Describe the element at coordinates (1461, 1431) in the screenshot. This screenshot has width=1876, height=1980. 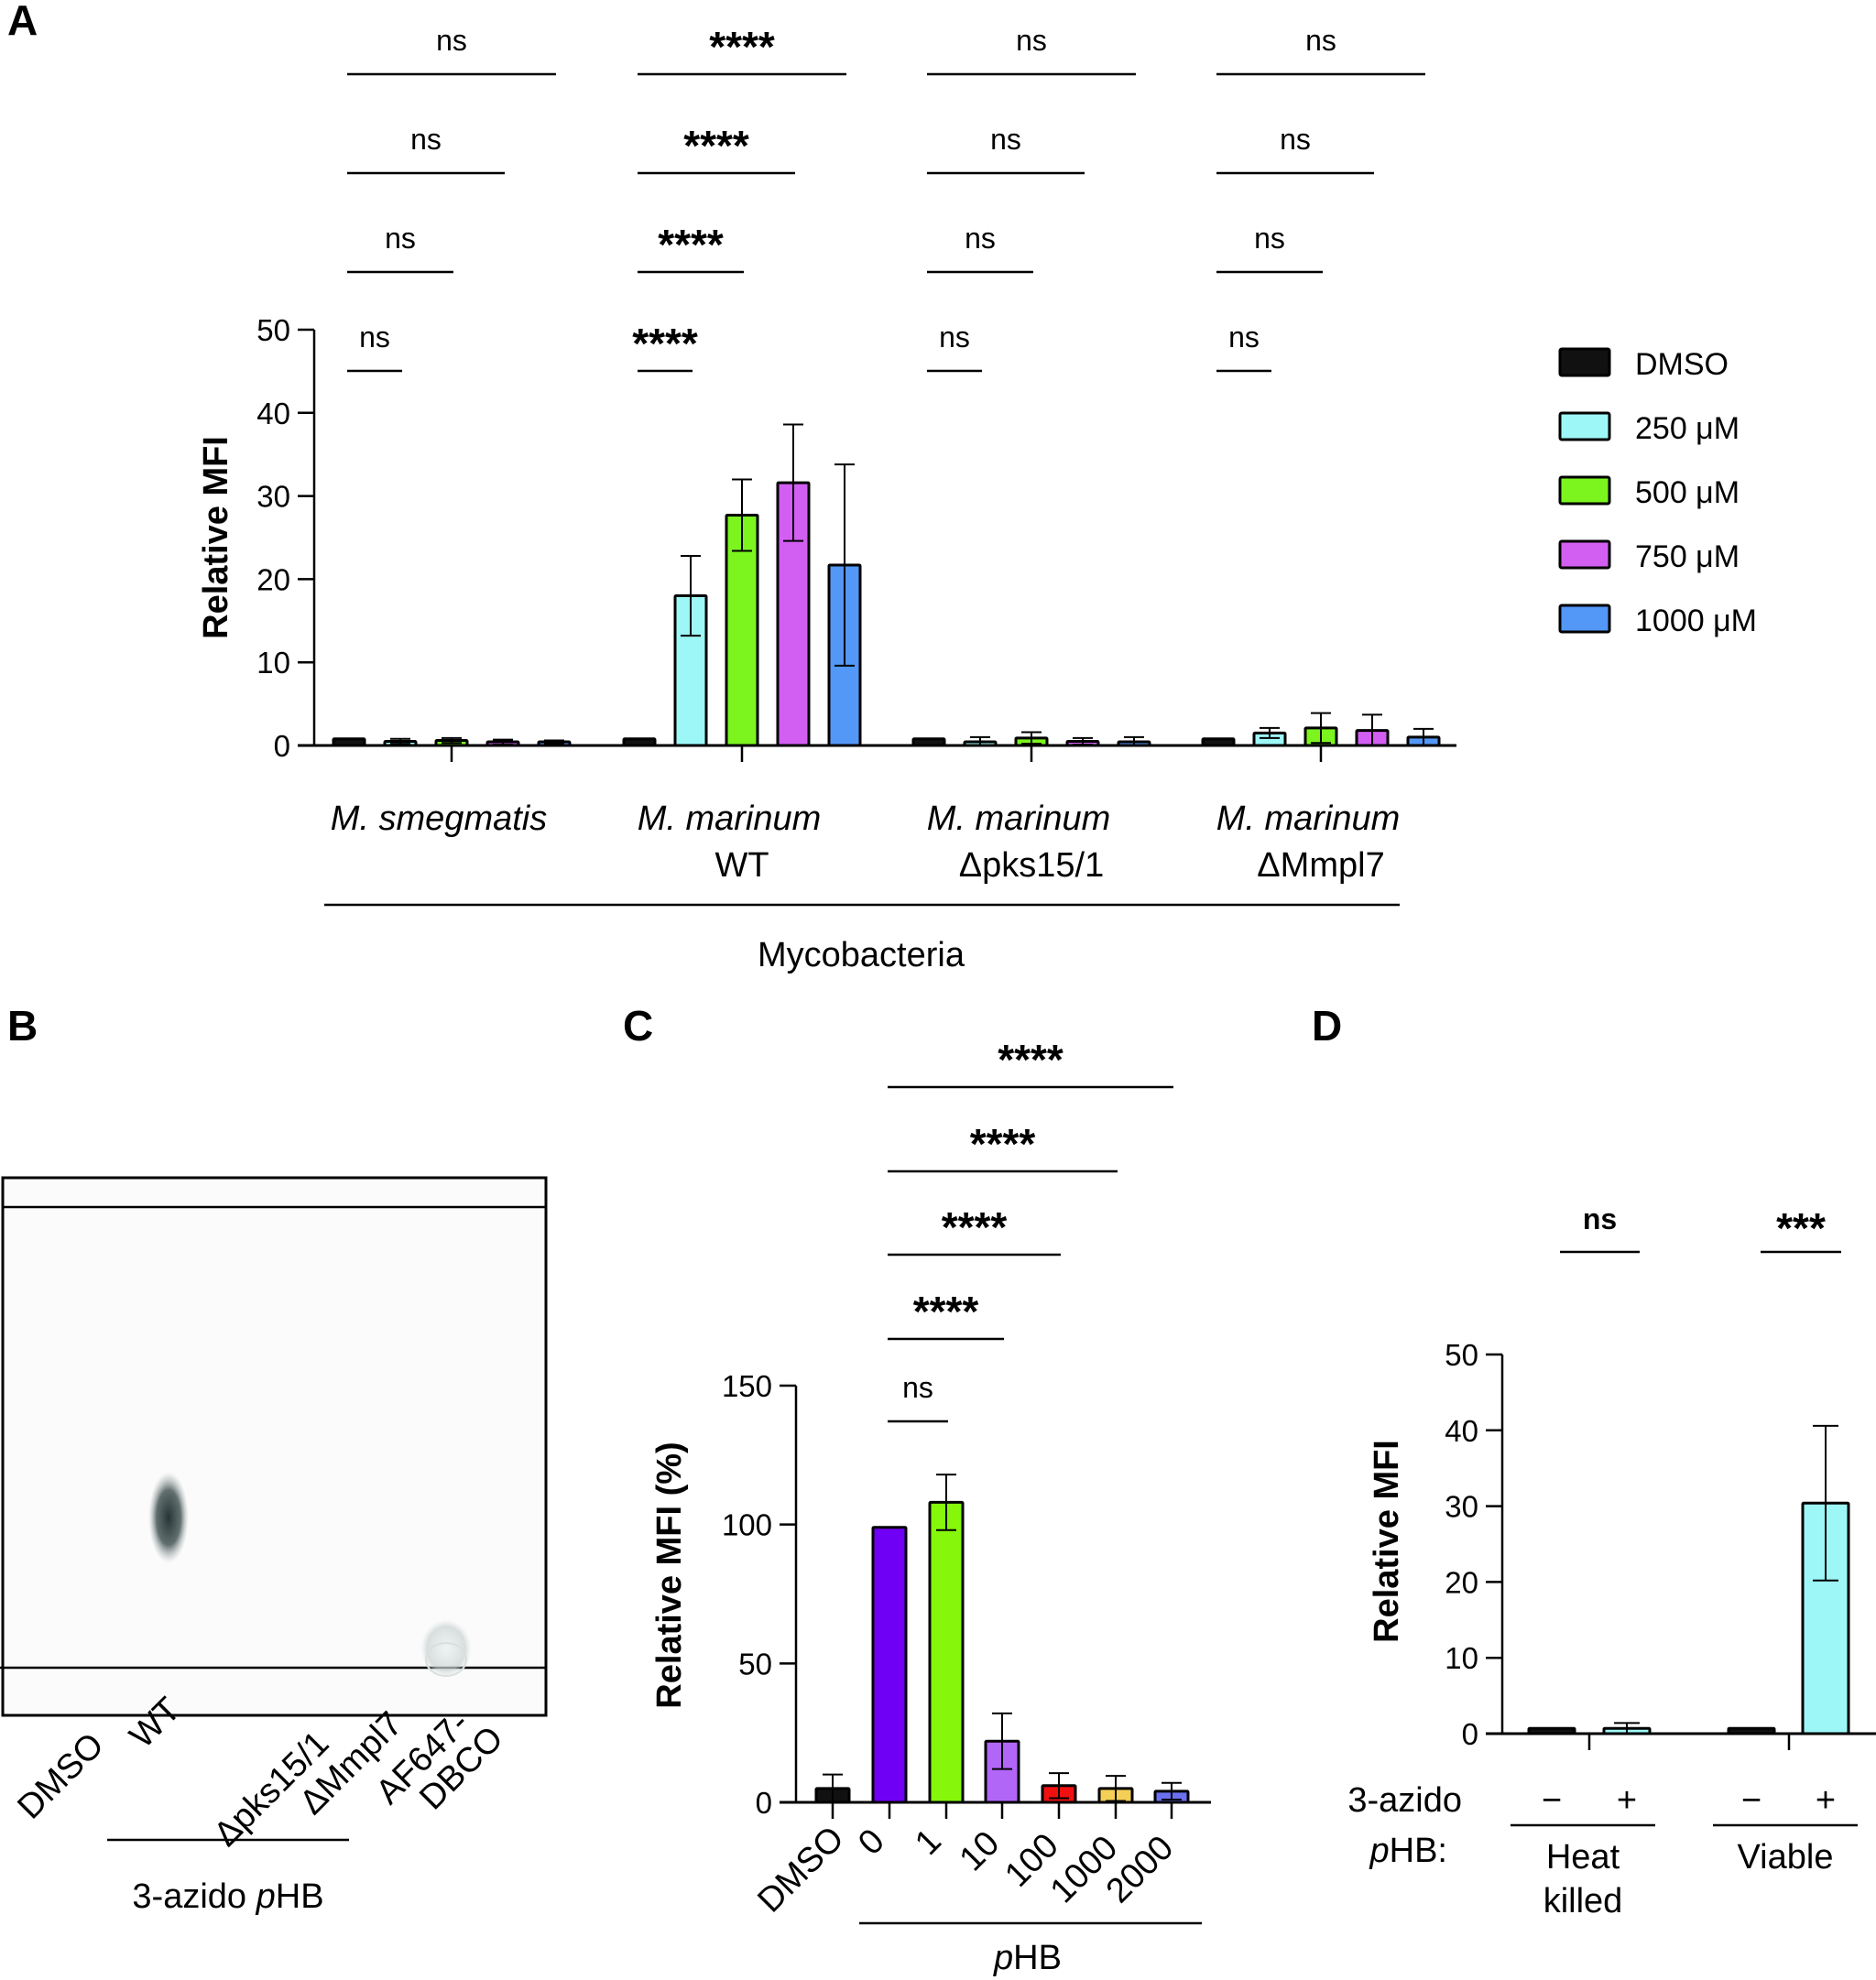
I see `panel-d-y-tick-label: 40` at that location.